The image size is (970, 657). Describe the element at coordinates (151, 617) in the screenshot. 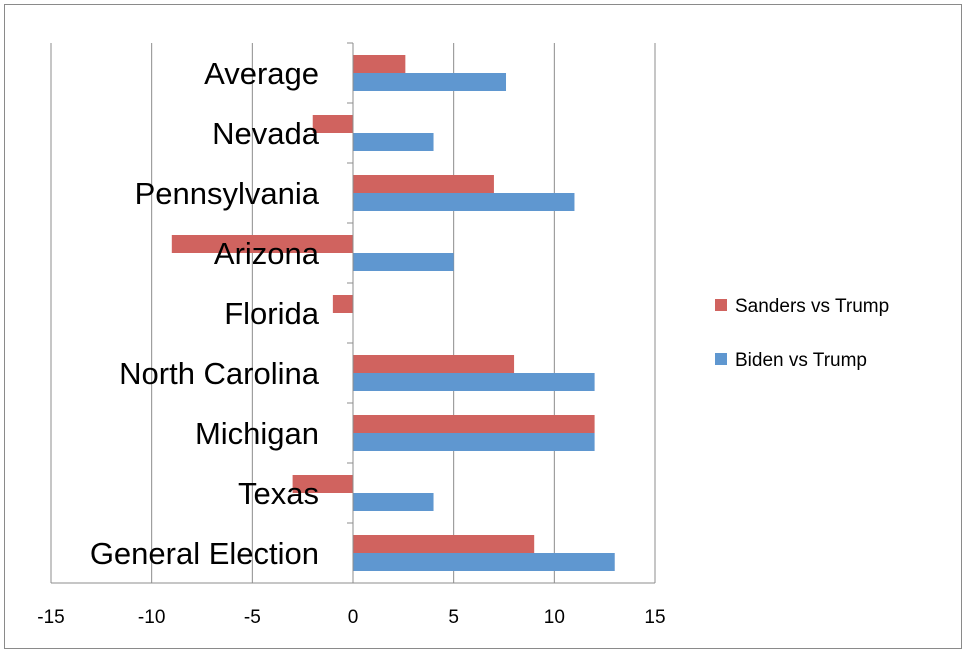

I see `x-tick-label-1: -10` at that location.